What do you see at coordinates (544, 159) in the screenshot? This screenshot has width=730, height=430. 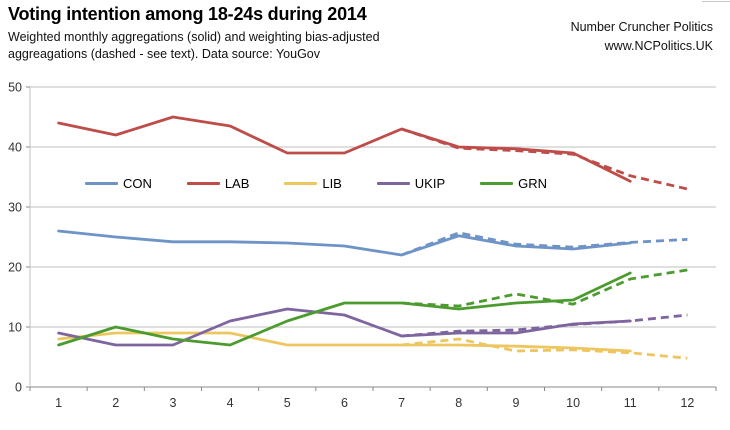 I see `series-lab-dashed` at bounding box center [544, 159].